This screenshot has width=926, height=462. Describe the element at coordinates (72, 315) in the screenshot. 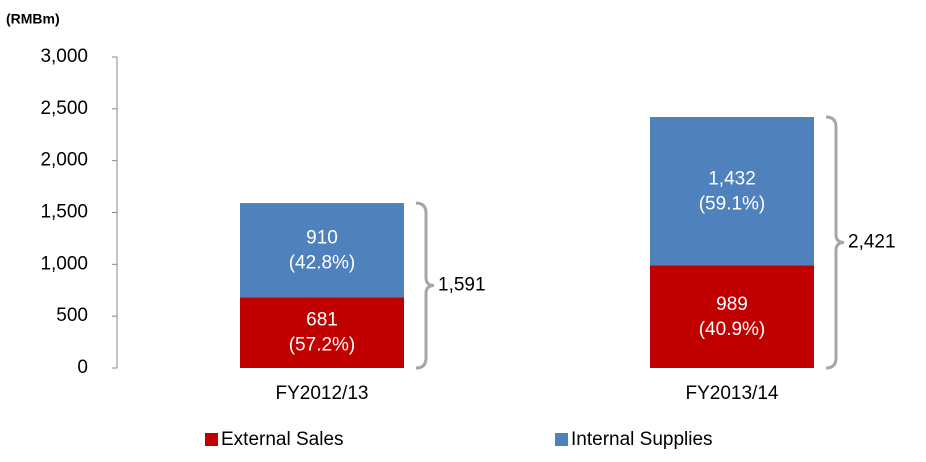

I see `y-tick-label: 500` at that location.